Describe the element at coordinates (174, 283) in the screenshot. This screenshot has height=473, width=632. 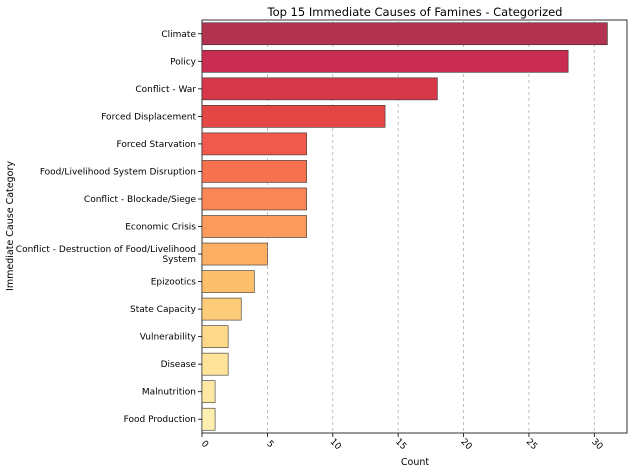
I see `y-tick-label: Epizootics` at that location.